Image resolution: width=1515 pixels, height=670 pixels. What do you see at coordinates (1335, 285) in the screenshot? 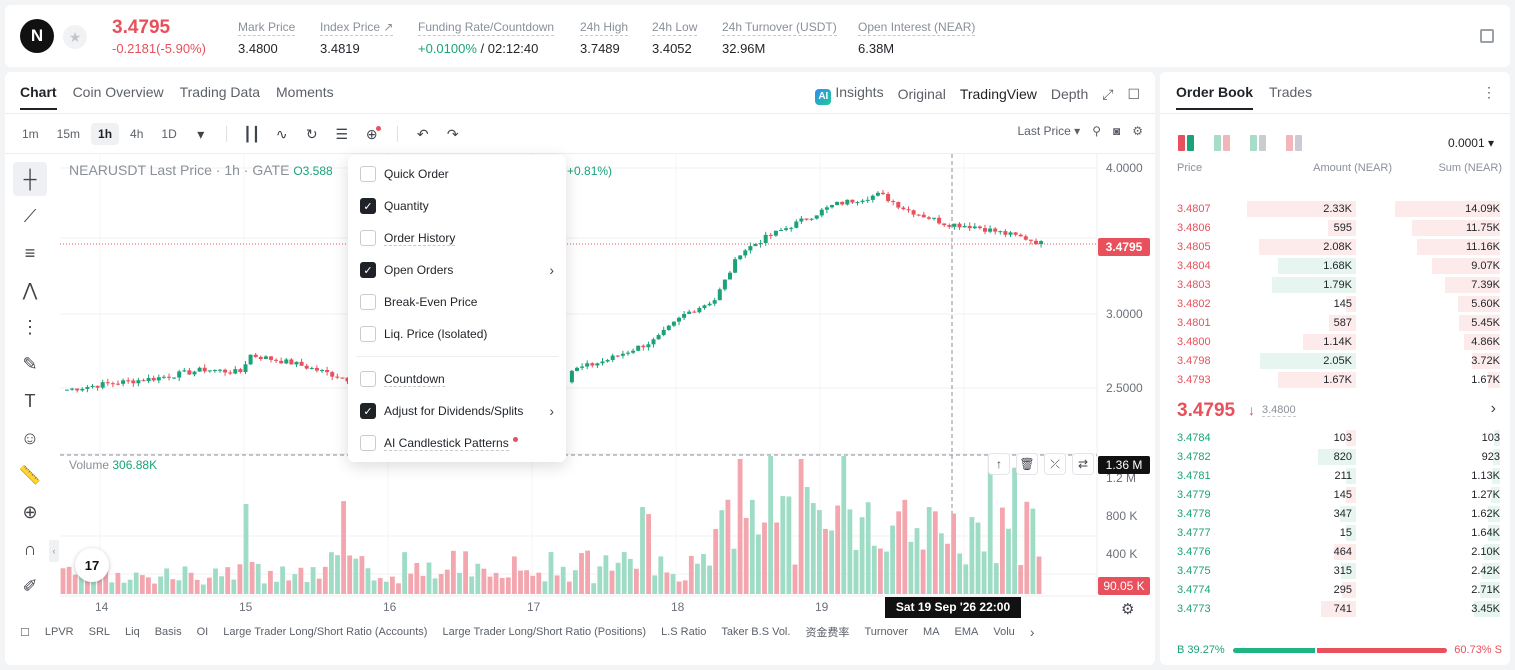
I see `ask-row: 3.4803 1.79K 7.39K` at bounding box center [1335, 285].